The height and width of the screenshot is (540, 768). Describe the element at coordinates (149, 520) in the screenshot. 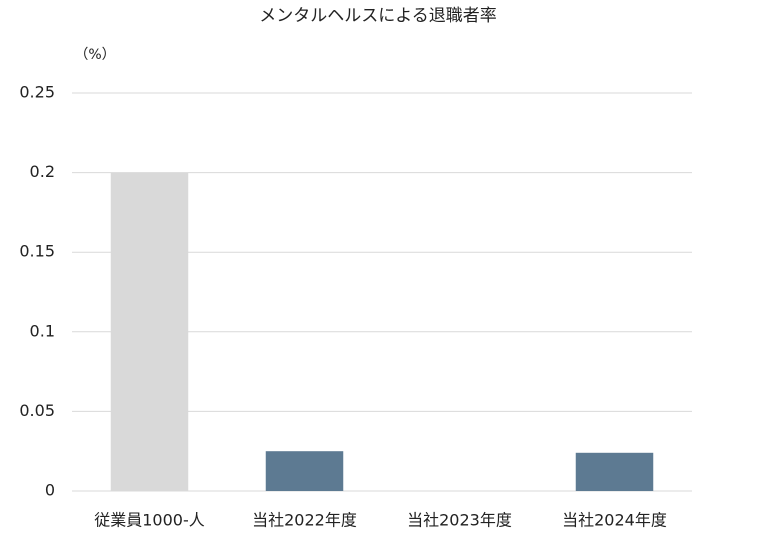

I see `x-tick-label: 従業員1000-人` at that location.